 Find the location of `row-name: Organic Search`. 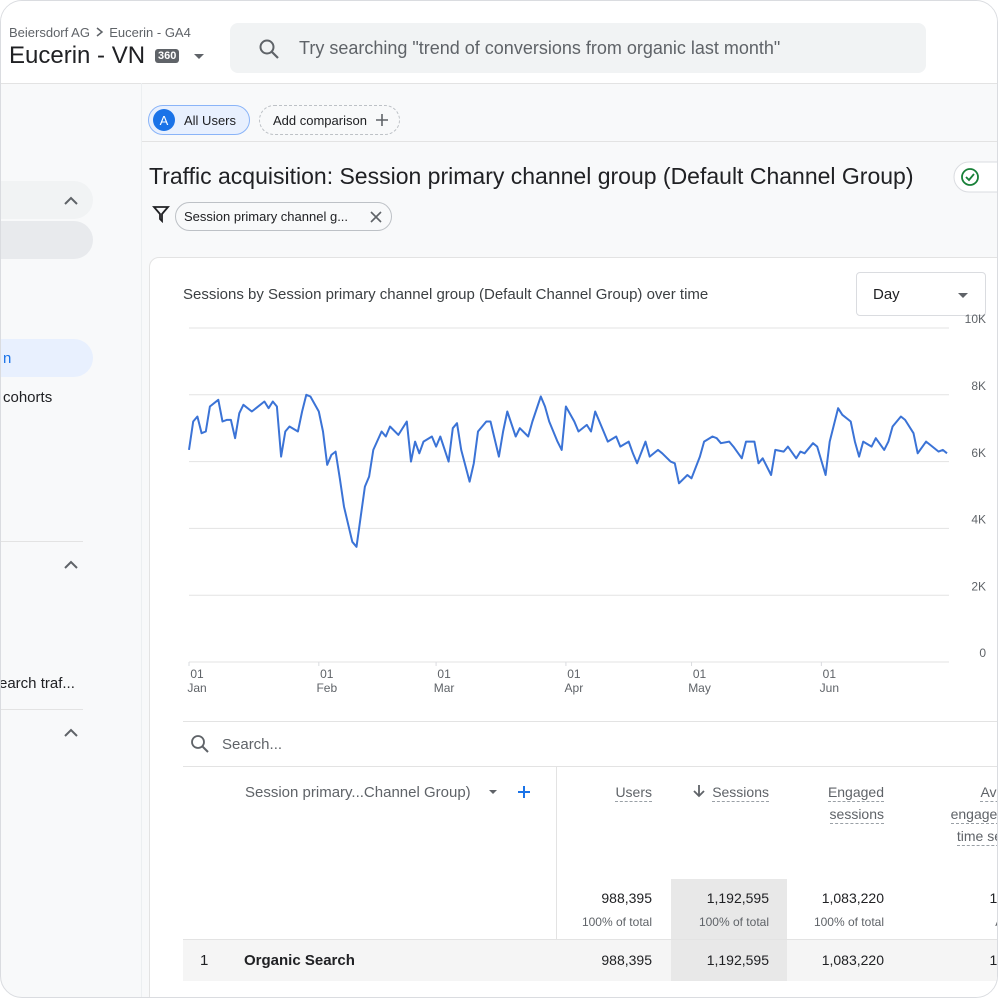

row-name: Organic Search is located at coordinates (299, 960).